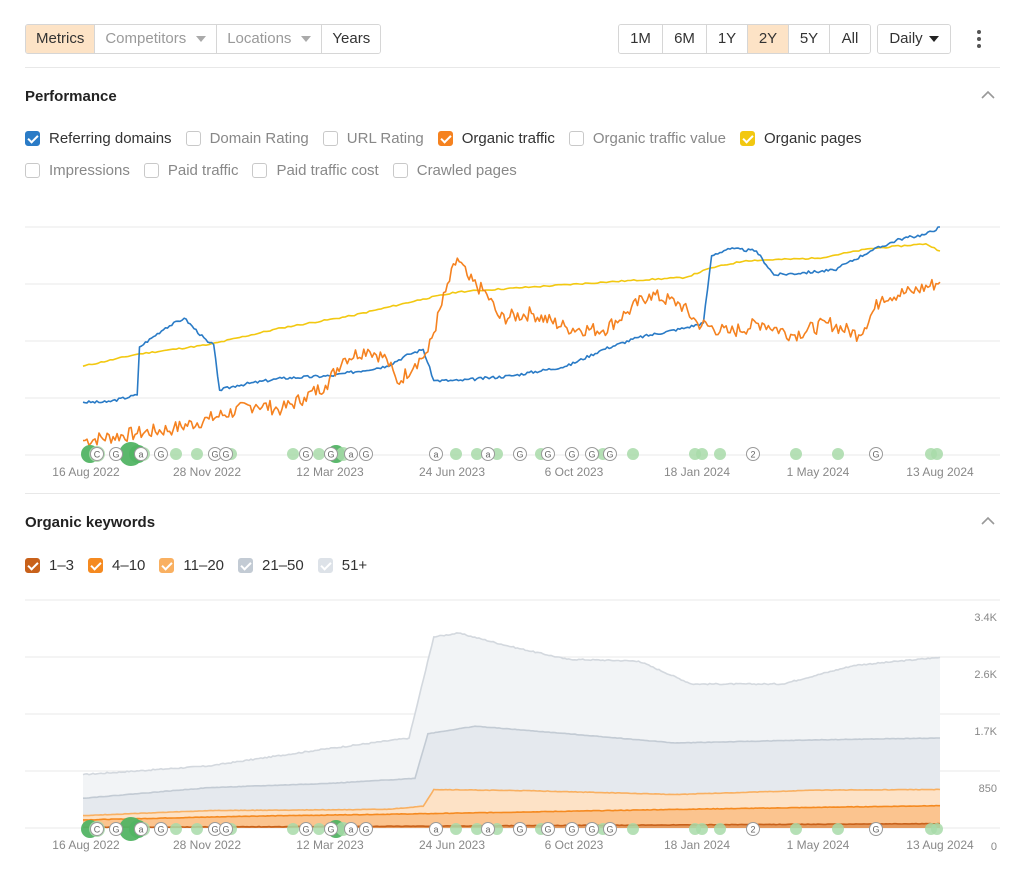 Image resolution: width=1024 pixels, height=878 pixels. I want to click on range-6m-button: 6M, so click(685, 39).